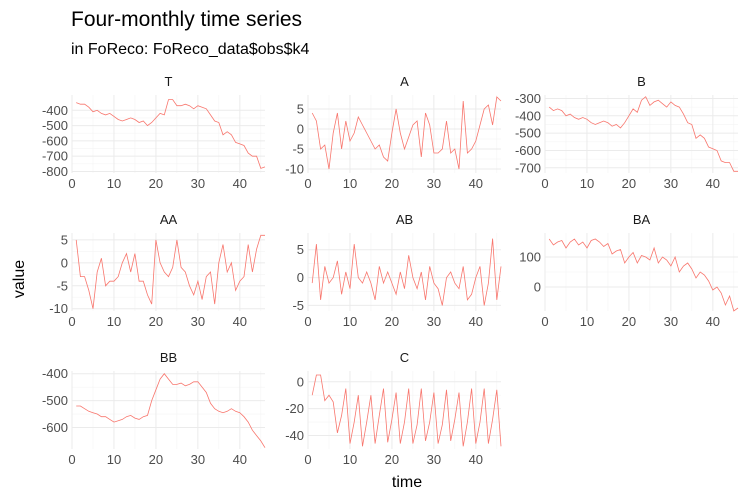 This screenshot has height=500, width=750. What do you see at coordinates (641, 81) in the screenshot?
I see `panel-title: B` at bounding box center [641, 81].